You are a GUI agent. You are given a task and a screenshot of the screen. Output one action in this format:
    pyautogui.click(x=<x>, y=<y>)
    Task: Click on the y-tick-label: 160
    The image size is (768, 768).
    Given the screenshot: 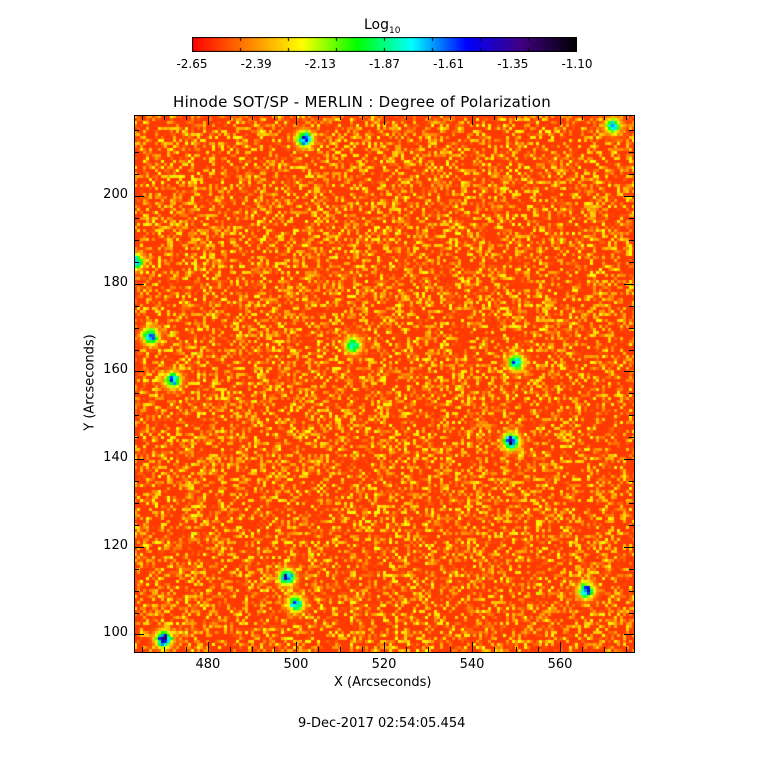 What is the action you would take?
    pyautogui.click(x=115, y=370)
    